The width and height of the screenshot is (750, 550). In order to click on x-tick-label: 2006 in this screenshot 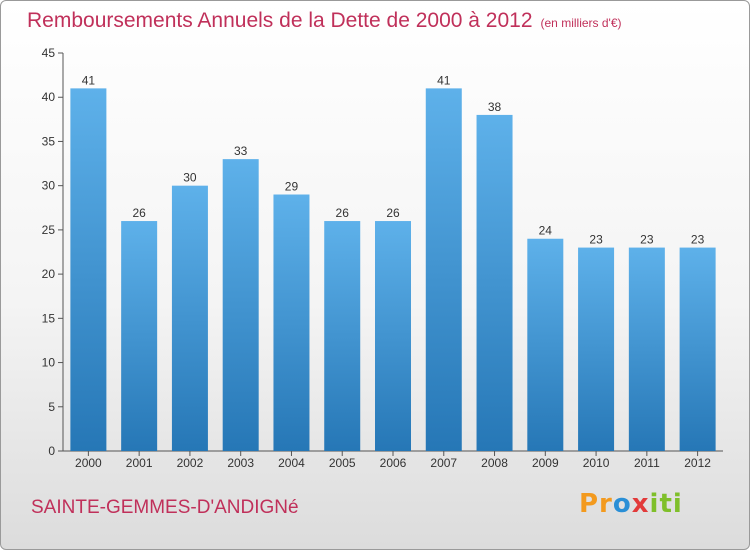, I will do `click(393, 463)`.